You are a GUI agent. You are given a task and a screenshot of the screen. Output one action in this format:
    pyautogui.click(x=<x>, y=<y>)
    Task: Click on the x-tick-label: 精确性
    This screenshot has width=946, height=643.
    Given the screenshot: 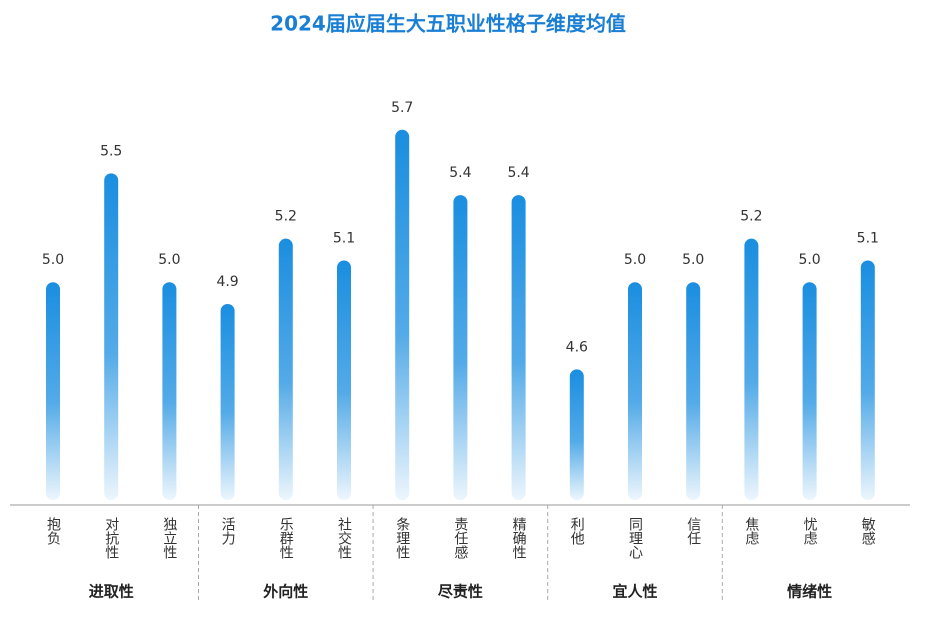 What is the action you would take?
    pyautogui.click(x=519, y=538)
    